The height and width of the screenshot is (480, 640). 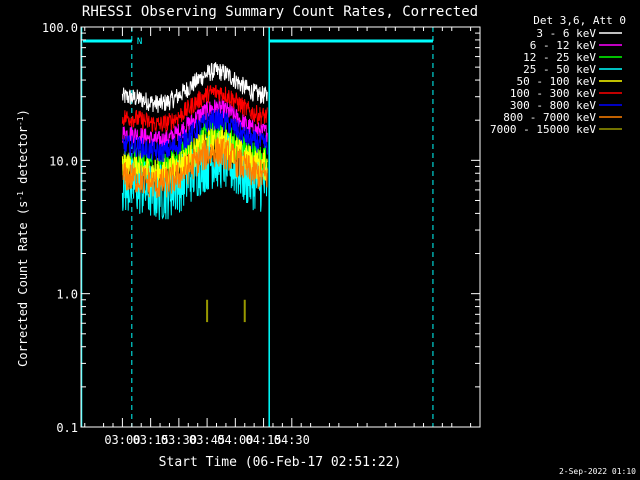 I want to click on legend-label: 7000 - 15000 keV, so click(x=543, y=129).